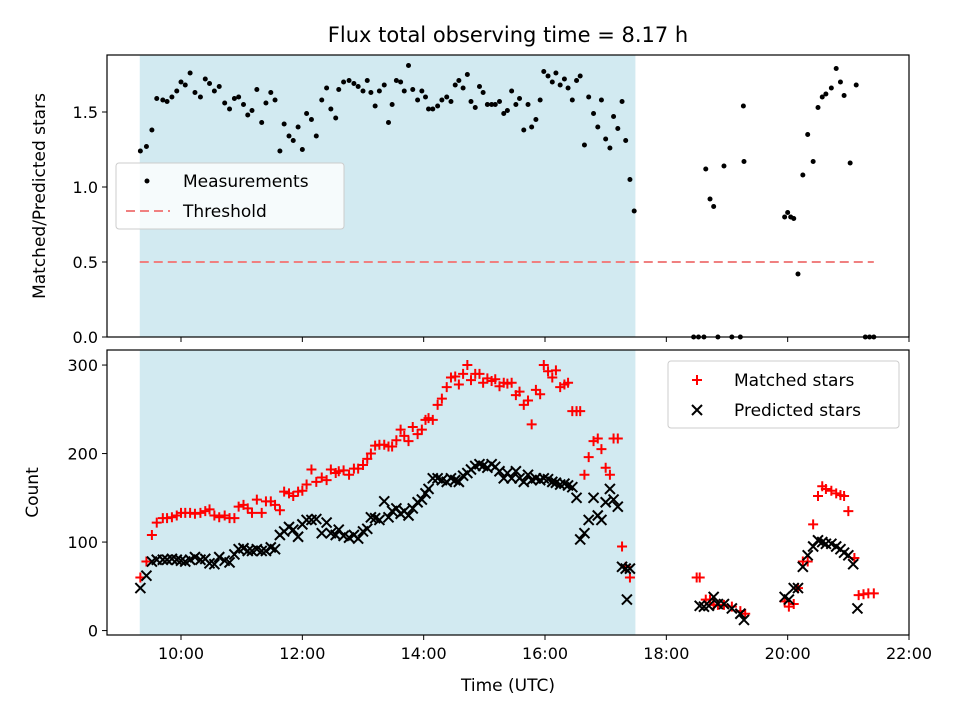 This screenshot has width=960, height=724. Describe the element at coordinates (545, 653) in the screenshot. I see `x-tick-label: 16:00` at that location.